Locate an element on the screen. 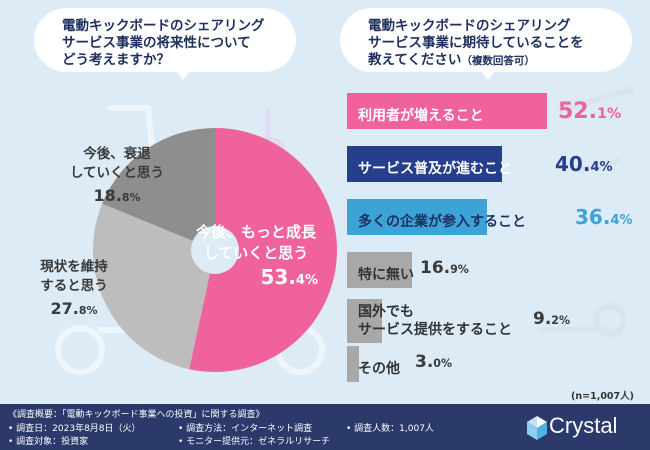 Image resolution: width=650 pixels, height=450 pixels. pie-slice-maintain is located at coordinates (153, 286).